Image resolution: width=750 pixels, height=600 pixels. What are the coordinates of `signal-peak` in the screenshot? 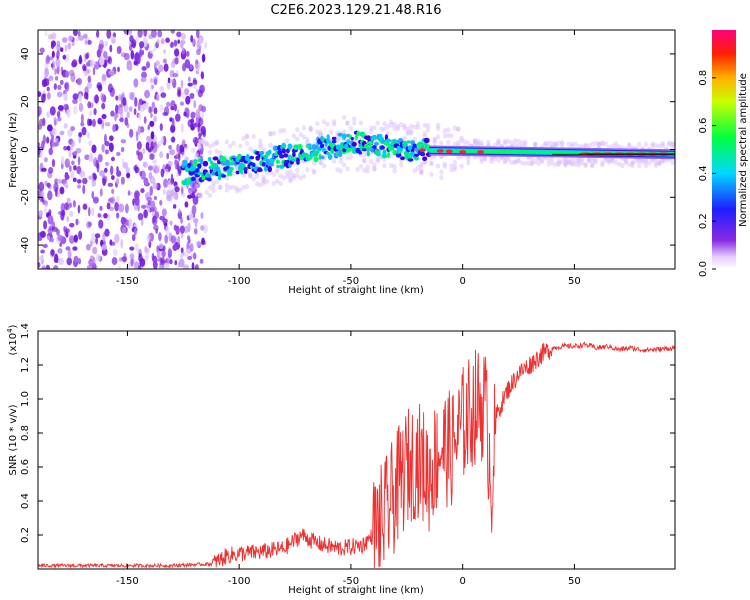 It's located at (463, 152).